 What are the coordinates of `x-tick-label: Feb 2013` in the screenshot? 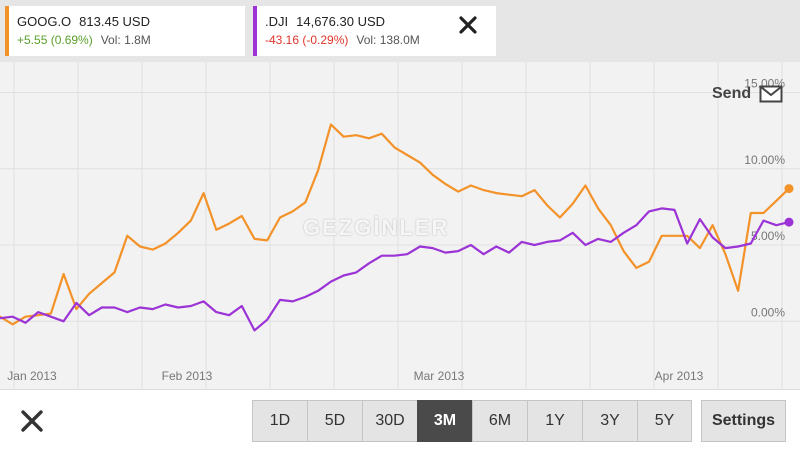 It's located at (187, 376).